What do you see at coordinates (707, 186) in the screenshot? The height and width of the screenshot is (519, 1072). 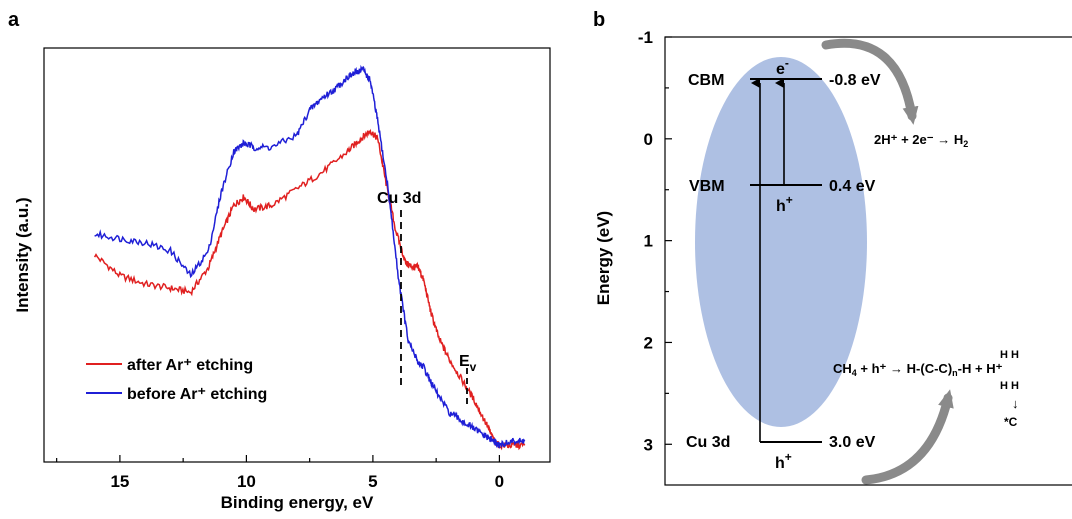 I see `vbm-name: VBM` at bounding box center [707, 186].